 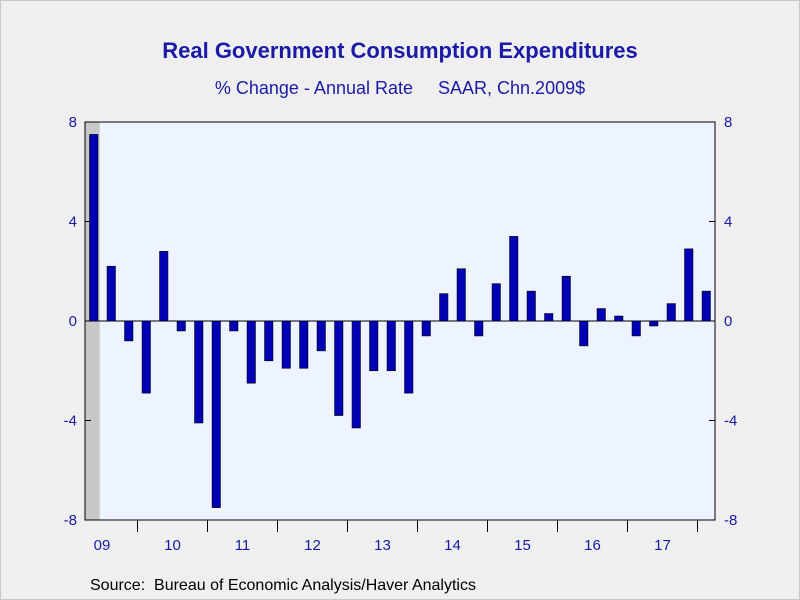 I want to click on bar-2012Q4, so click(x=339, y=368).